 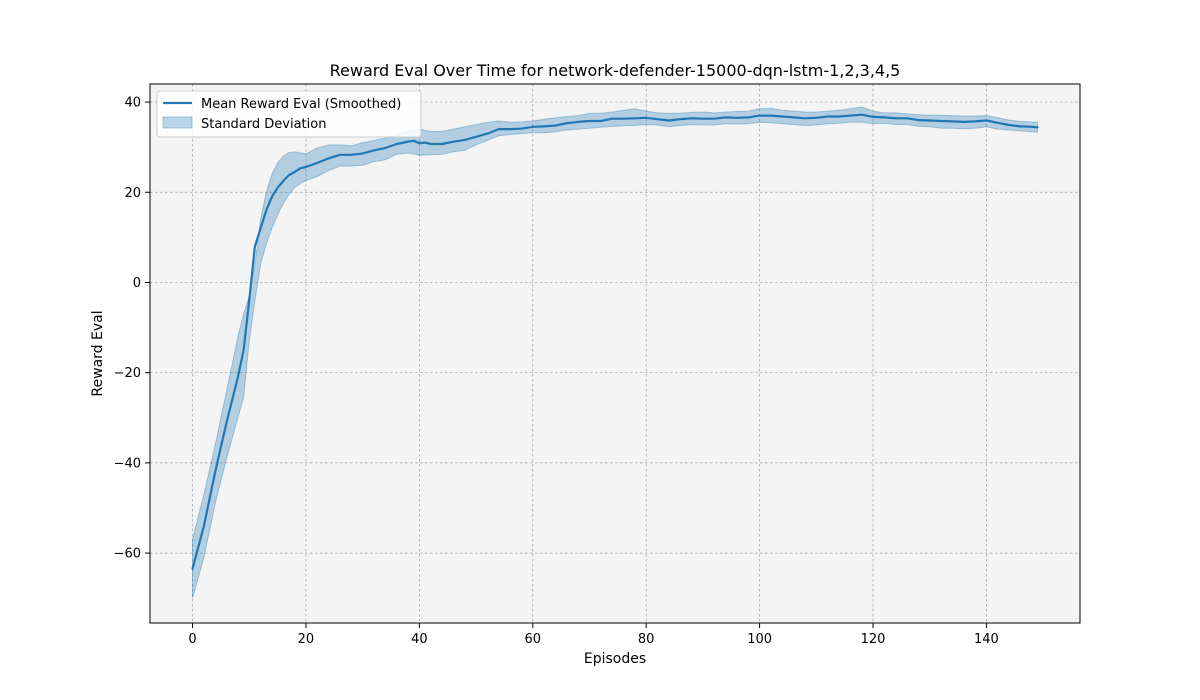 I want to click on x-tick-label: 20, so click(x=306, y=639).